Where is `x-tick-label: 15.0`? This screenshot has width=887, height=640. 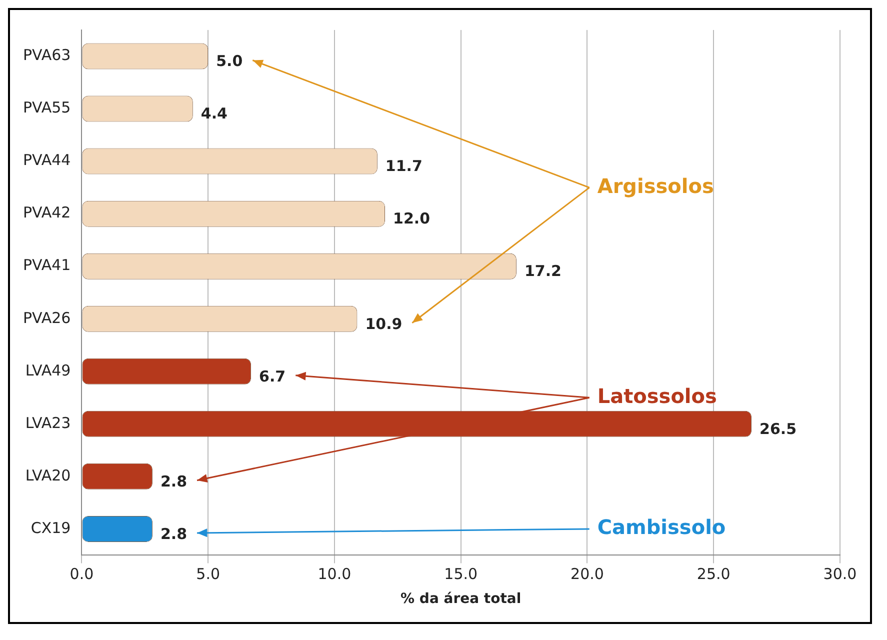 x-tick-label: 15.0 is located at coordinates (461, 574).